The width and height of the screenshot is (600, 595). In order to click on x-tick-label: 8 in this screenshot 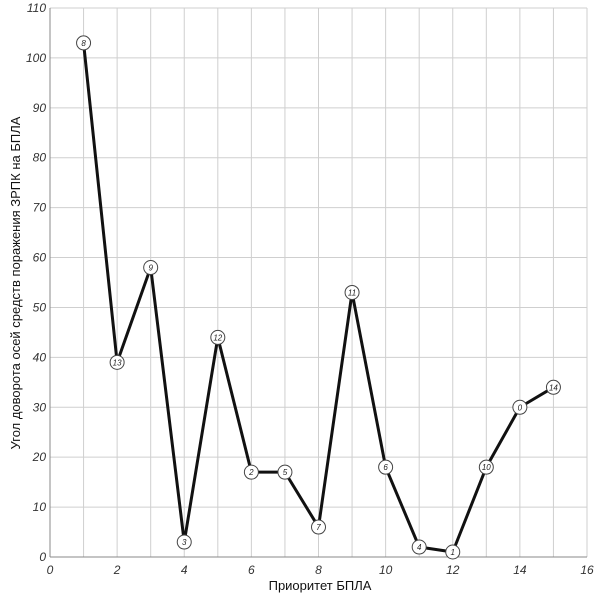, I will do `click(318, 570)`.